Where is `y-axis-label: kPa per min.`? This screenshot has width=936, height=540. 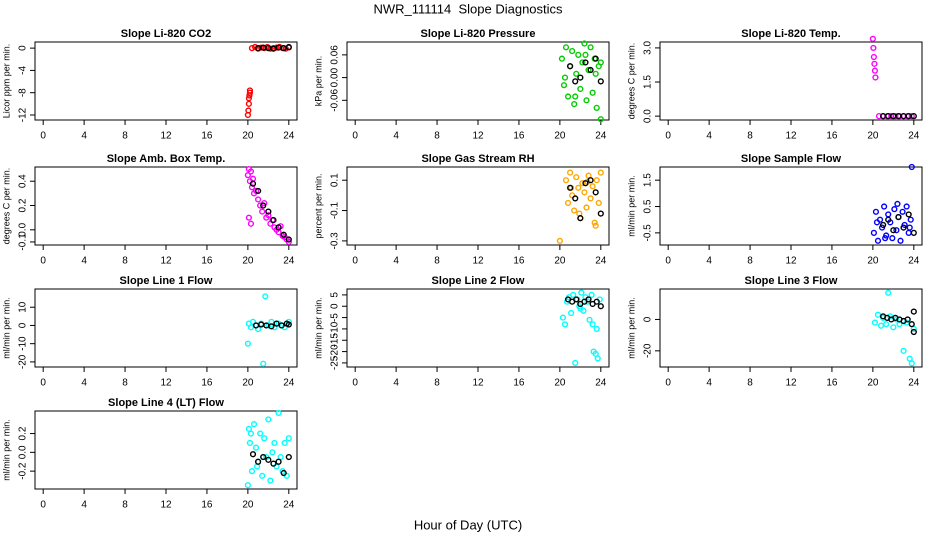 y-axis-label: kPa per min. is located at coordinates (318, 81).